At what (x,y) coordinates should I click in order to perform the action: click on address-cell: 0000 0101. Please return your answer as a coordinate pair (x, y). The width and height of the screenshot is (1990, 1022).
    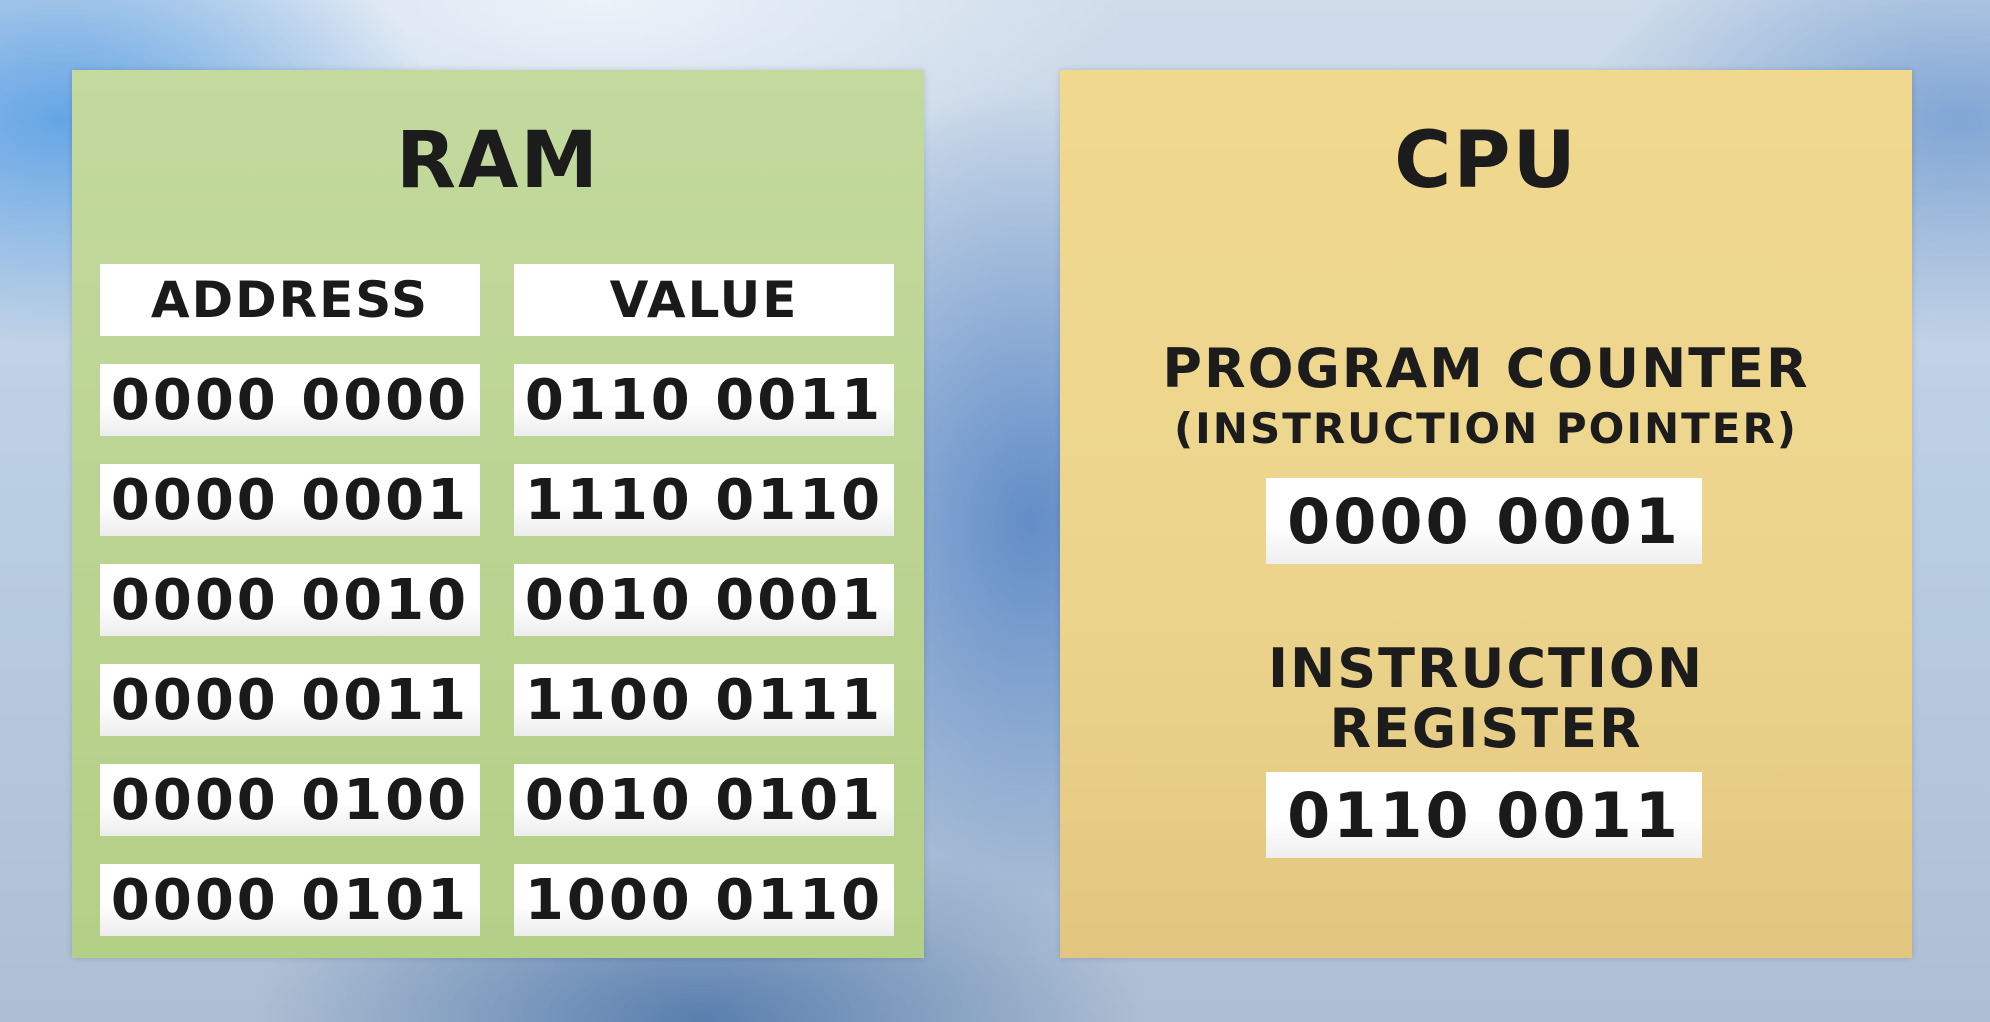
    Looking at the image, I should click on (290, 900).